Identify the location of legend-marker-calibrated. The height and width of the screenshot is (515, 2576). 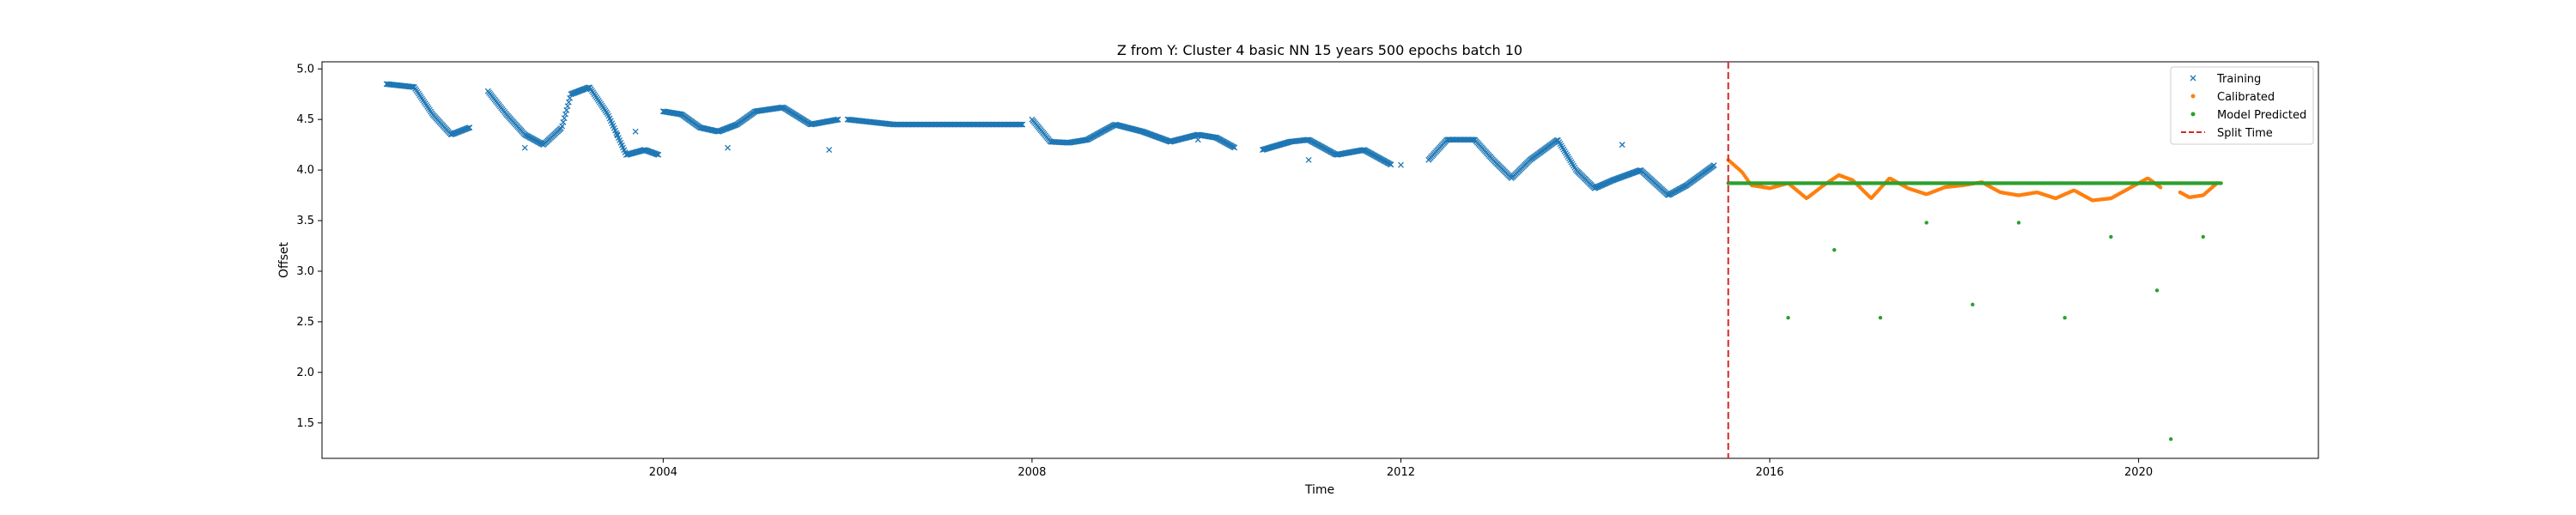
(2193, 96).